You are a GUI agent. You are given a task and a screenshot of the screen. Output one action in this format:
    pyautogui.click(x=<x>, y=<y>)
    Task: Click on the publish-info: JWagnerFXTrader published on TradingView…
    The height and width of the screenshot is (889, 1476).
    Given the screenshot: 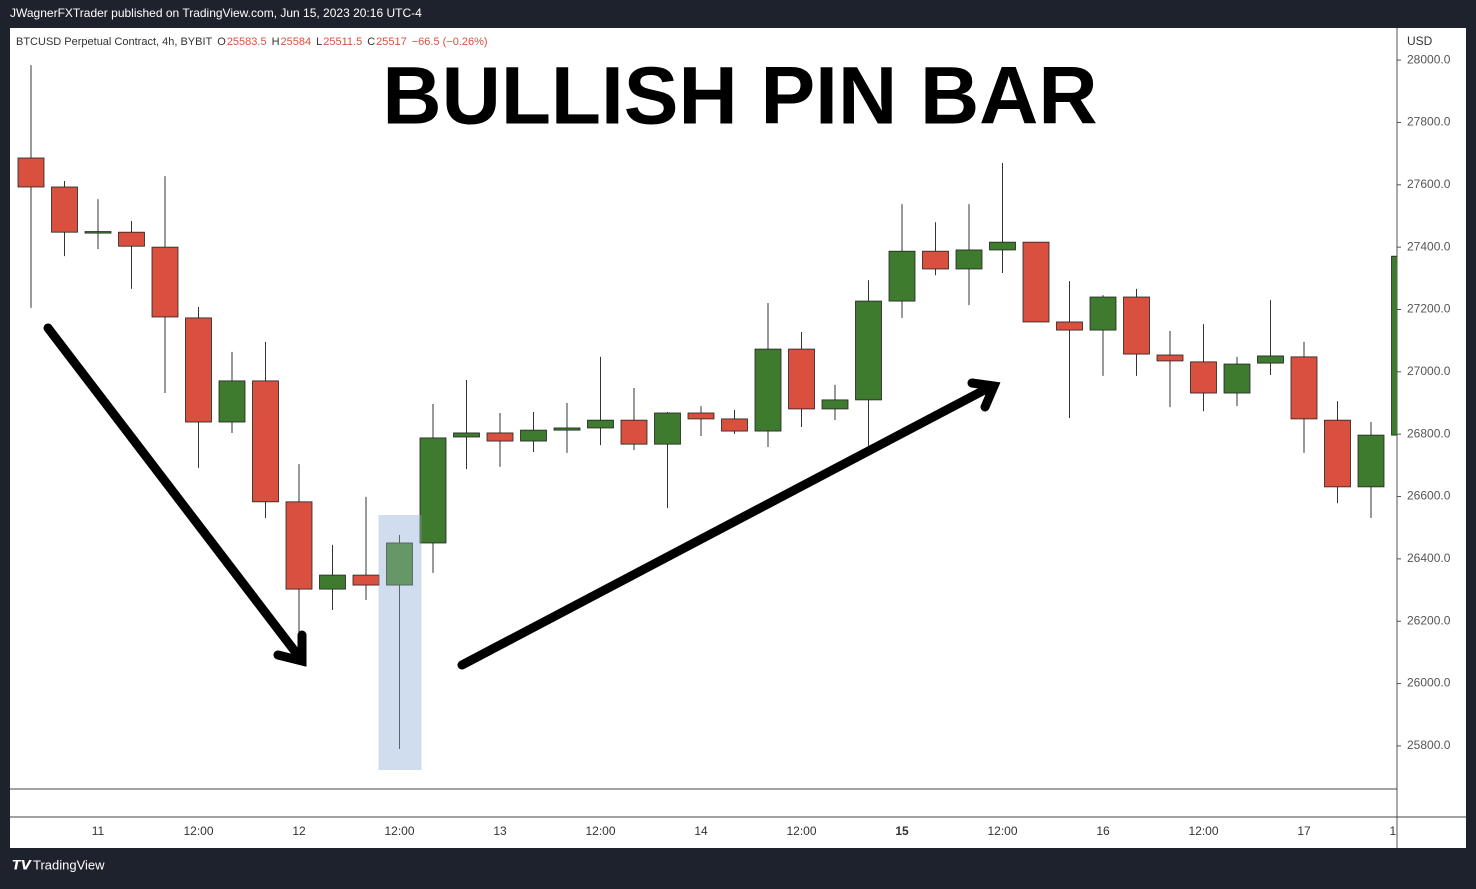 What is the action you would take?
    pyautogui.click(x=216, y=13)
    